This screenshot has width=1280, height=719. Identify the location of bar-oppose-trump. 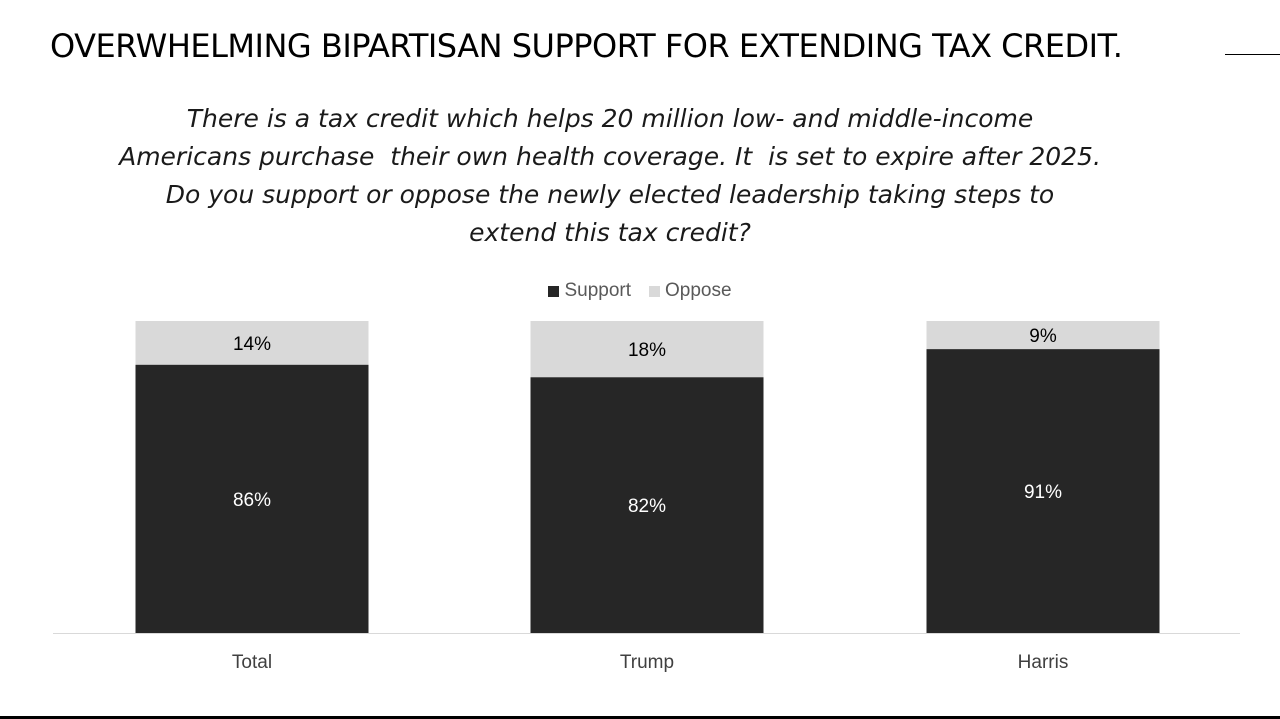
(647, 349).